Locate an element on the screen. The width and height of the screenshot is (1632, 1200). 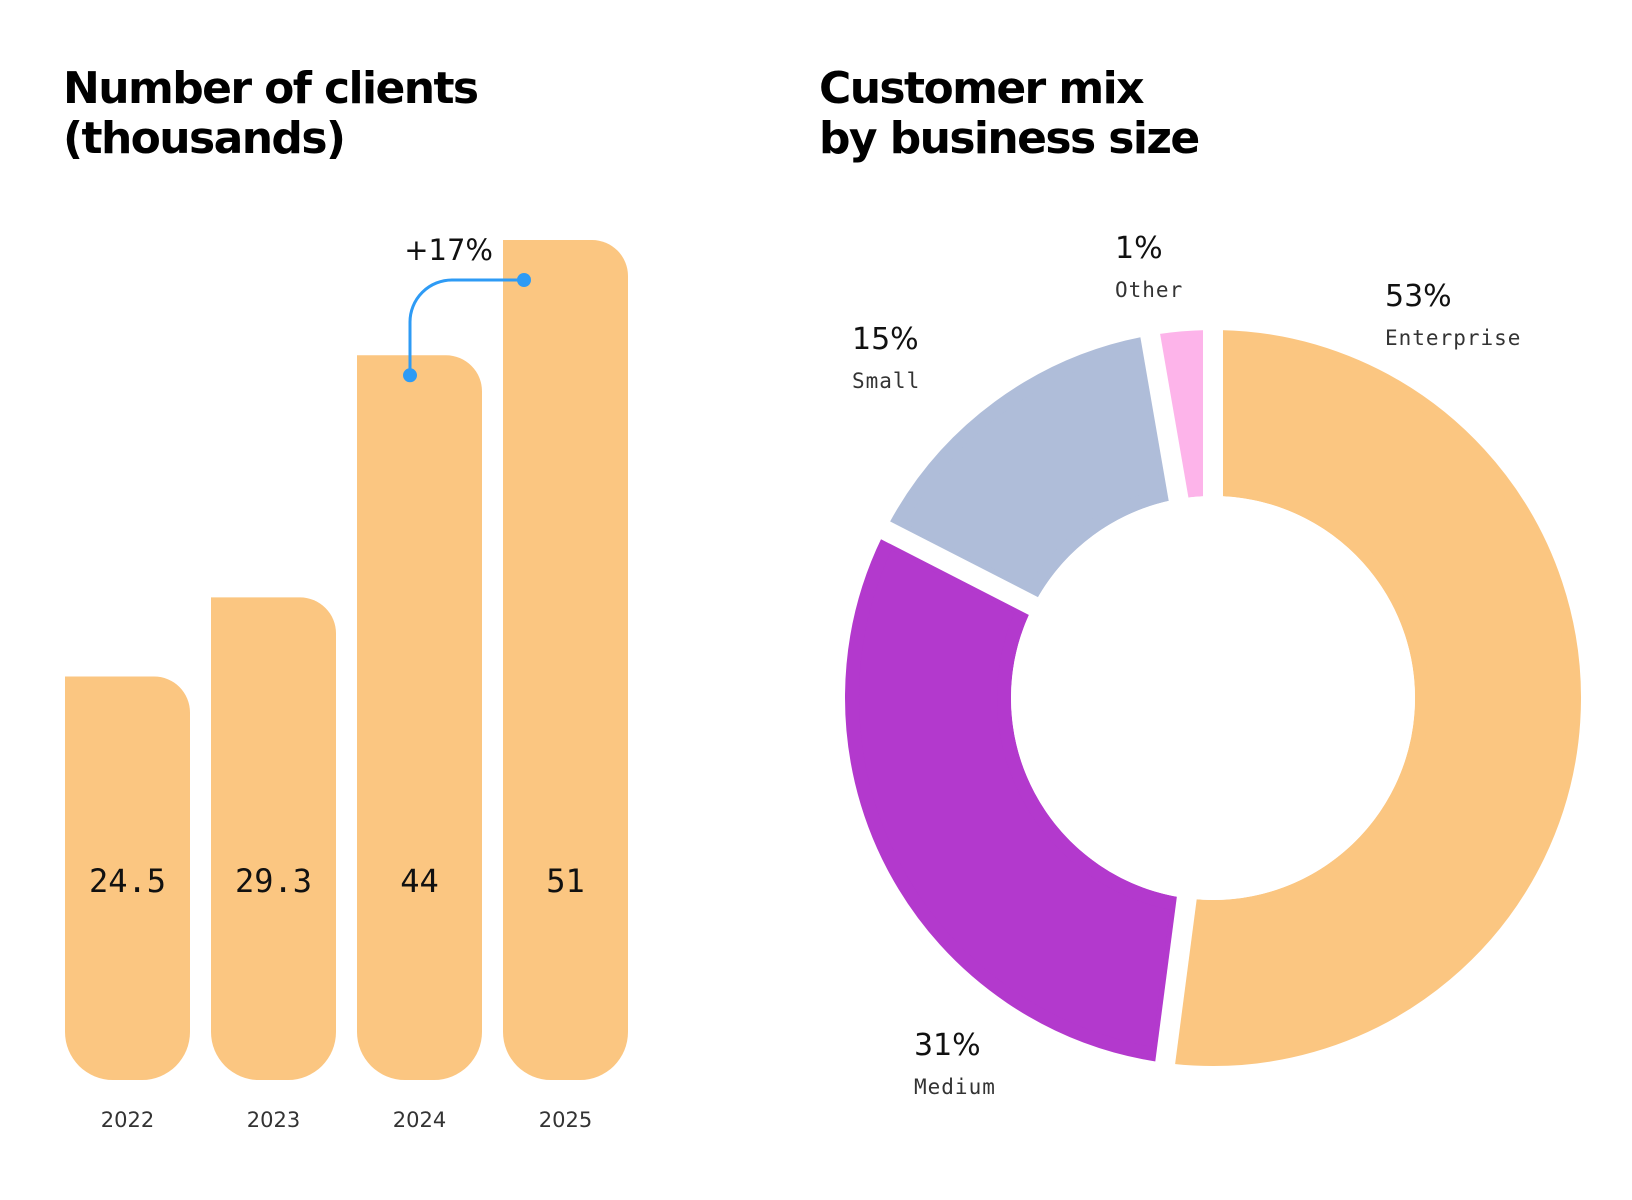
slice-percent-label: 31% is located at coordinates (947, 1045).